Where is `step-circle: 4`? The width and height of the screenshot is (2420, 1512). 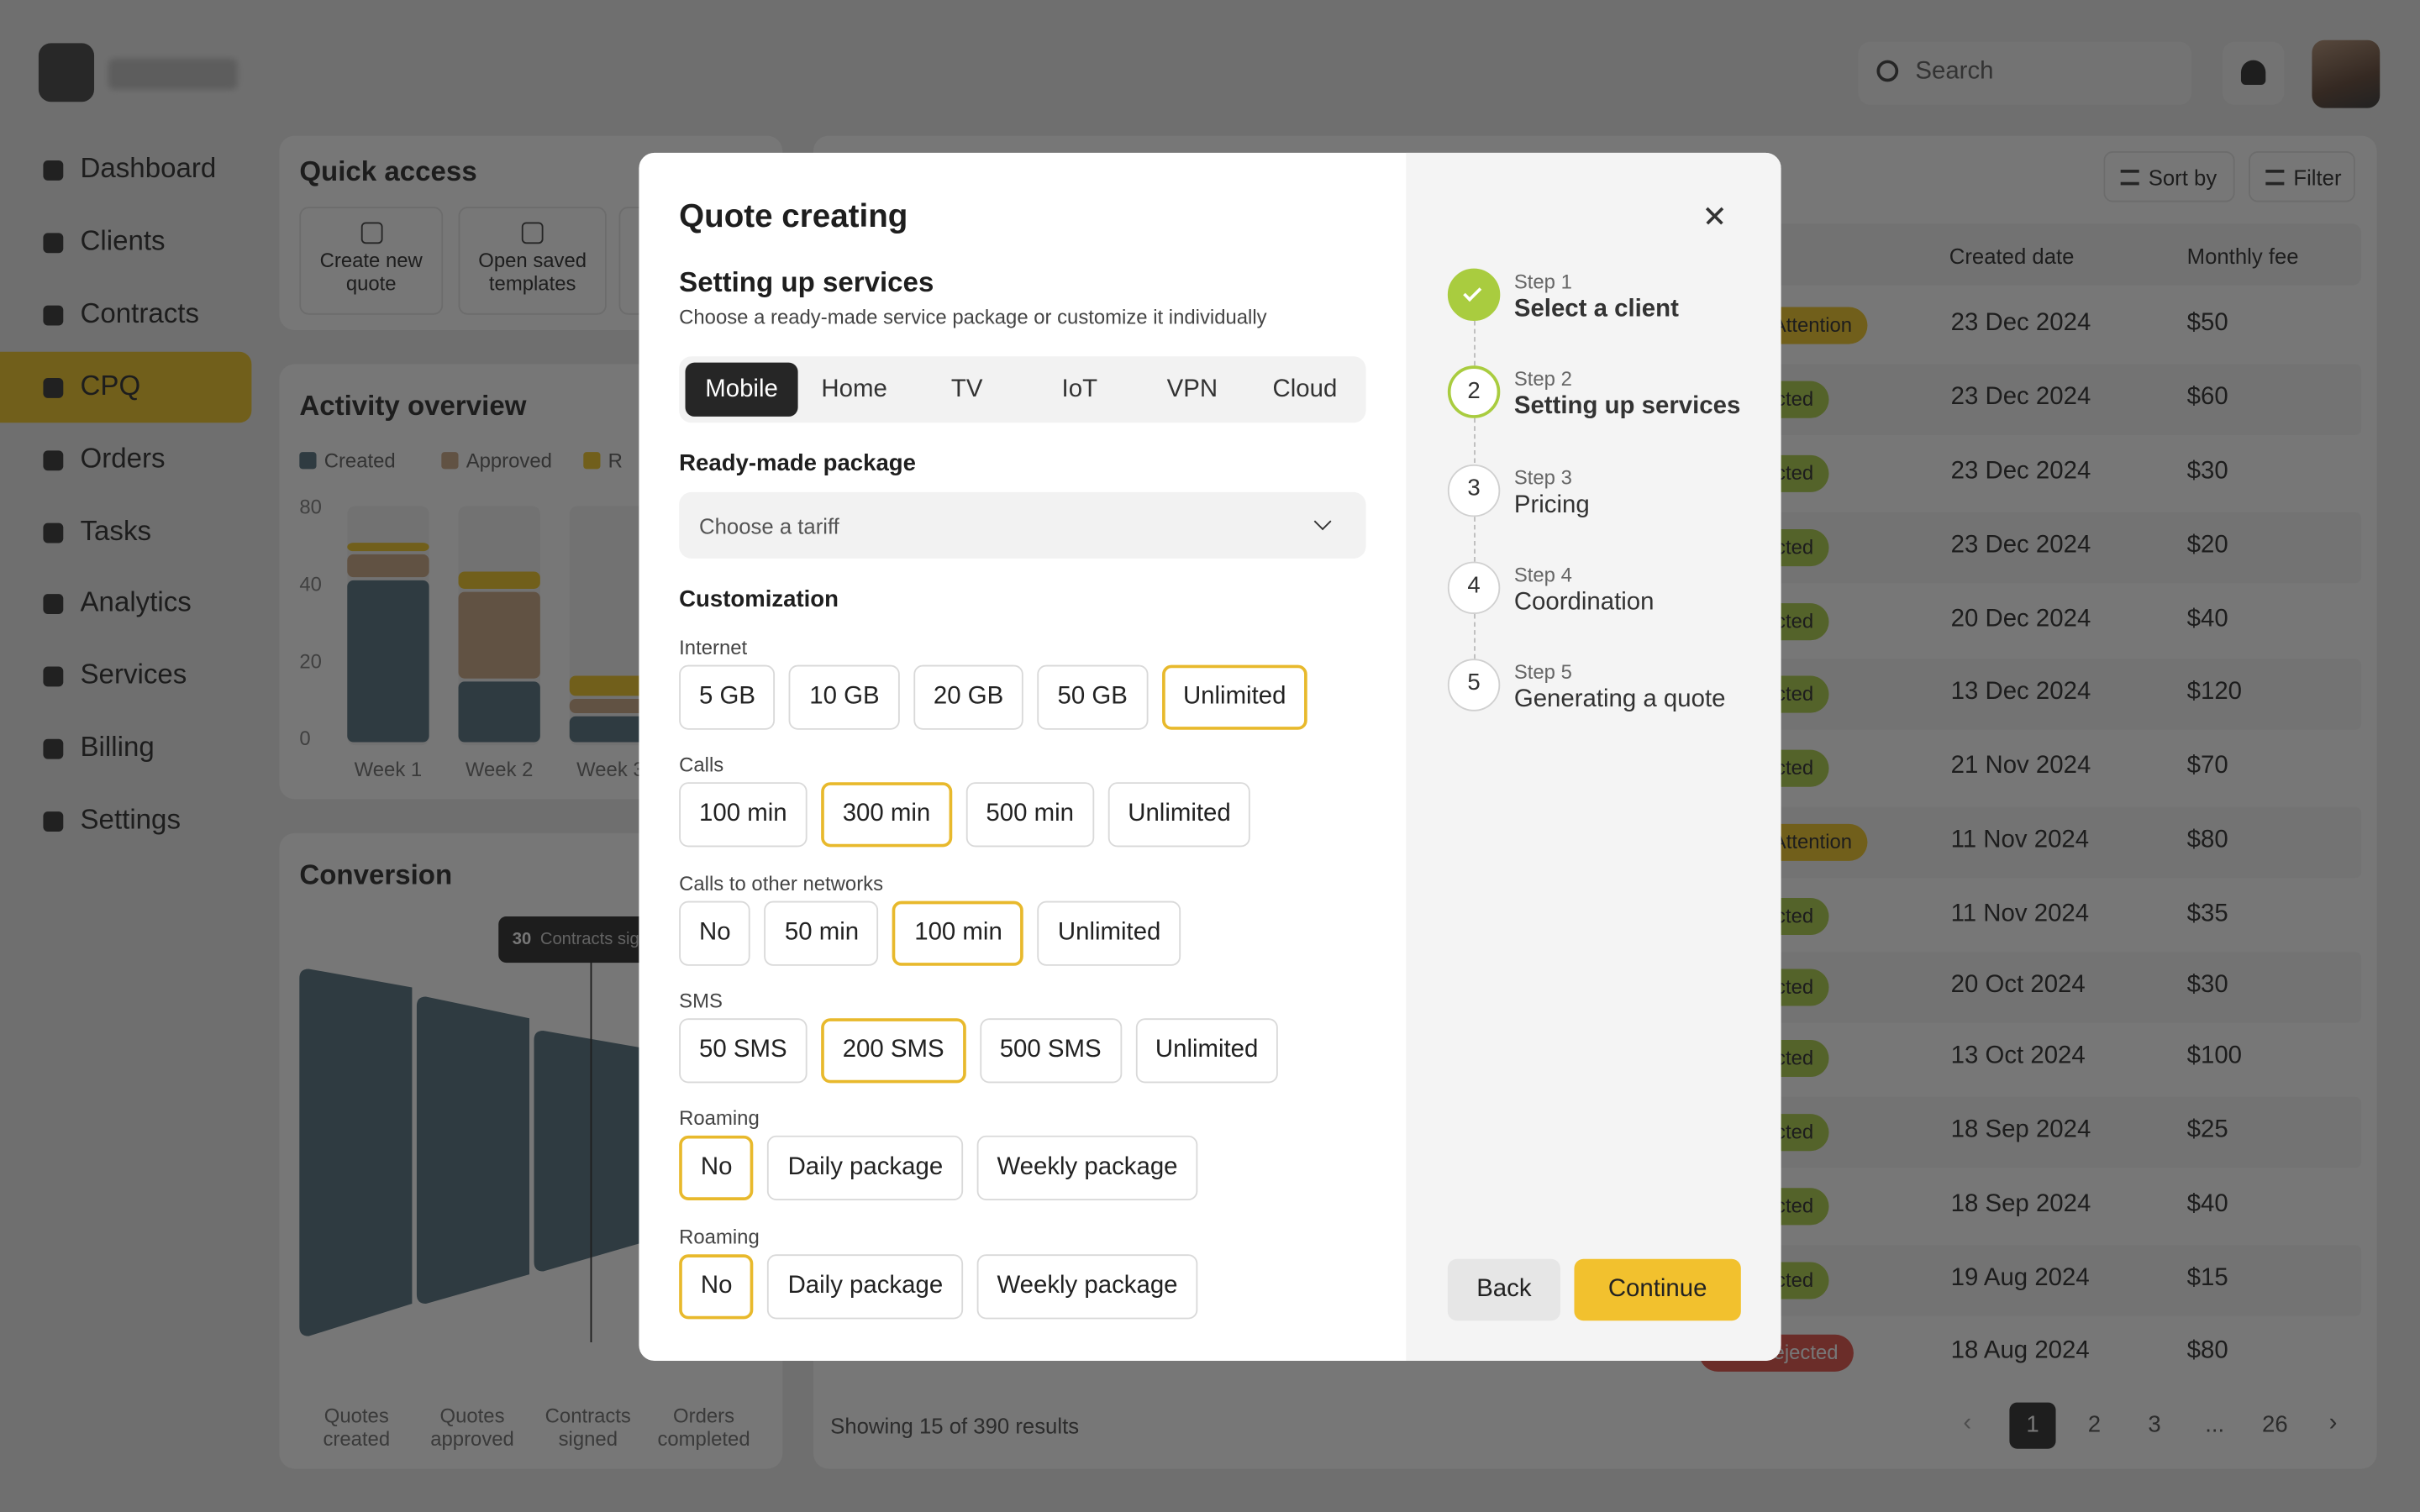 step-circle: 4 is located at coordinates (1474, 587).